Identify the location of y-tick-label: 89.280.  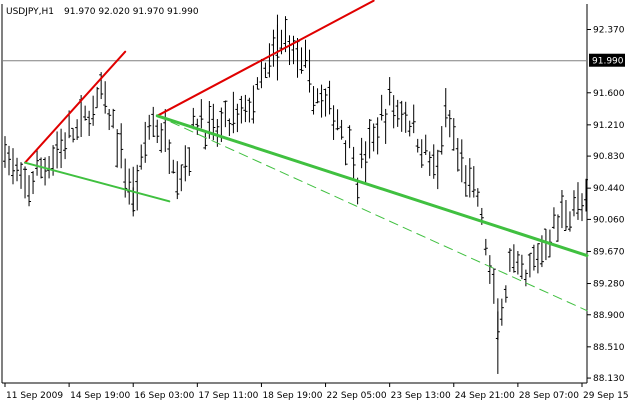
(609, 285).